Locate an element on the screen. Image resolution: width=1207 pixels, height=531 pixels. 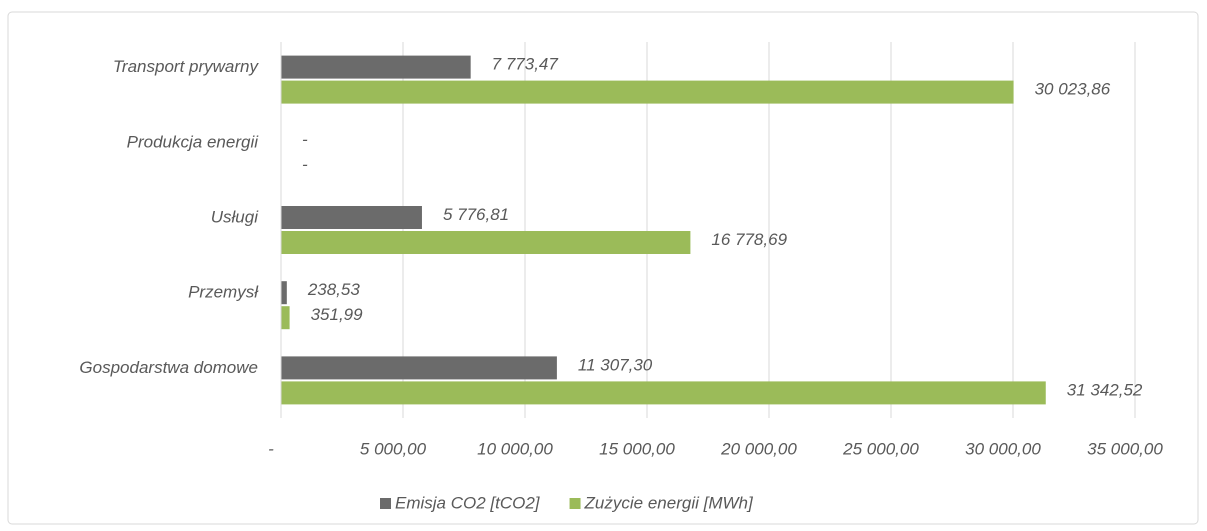
x-tick-label: - is located at coordinates (271, 448).